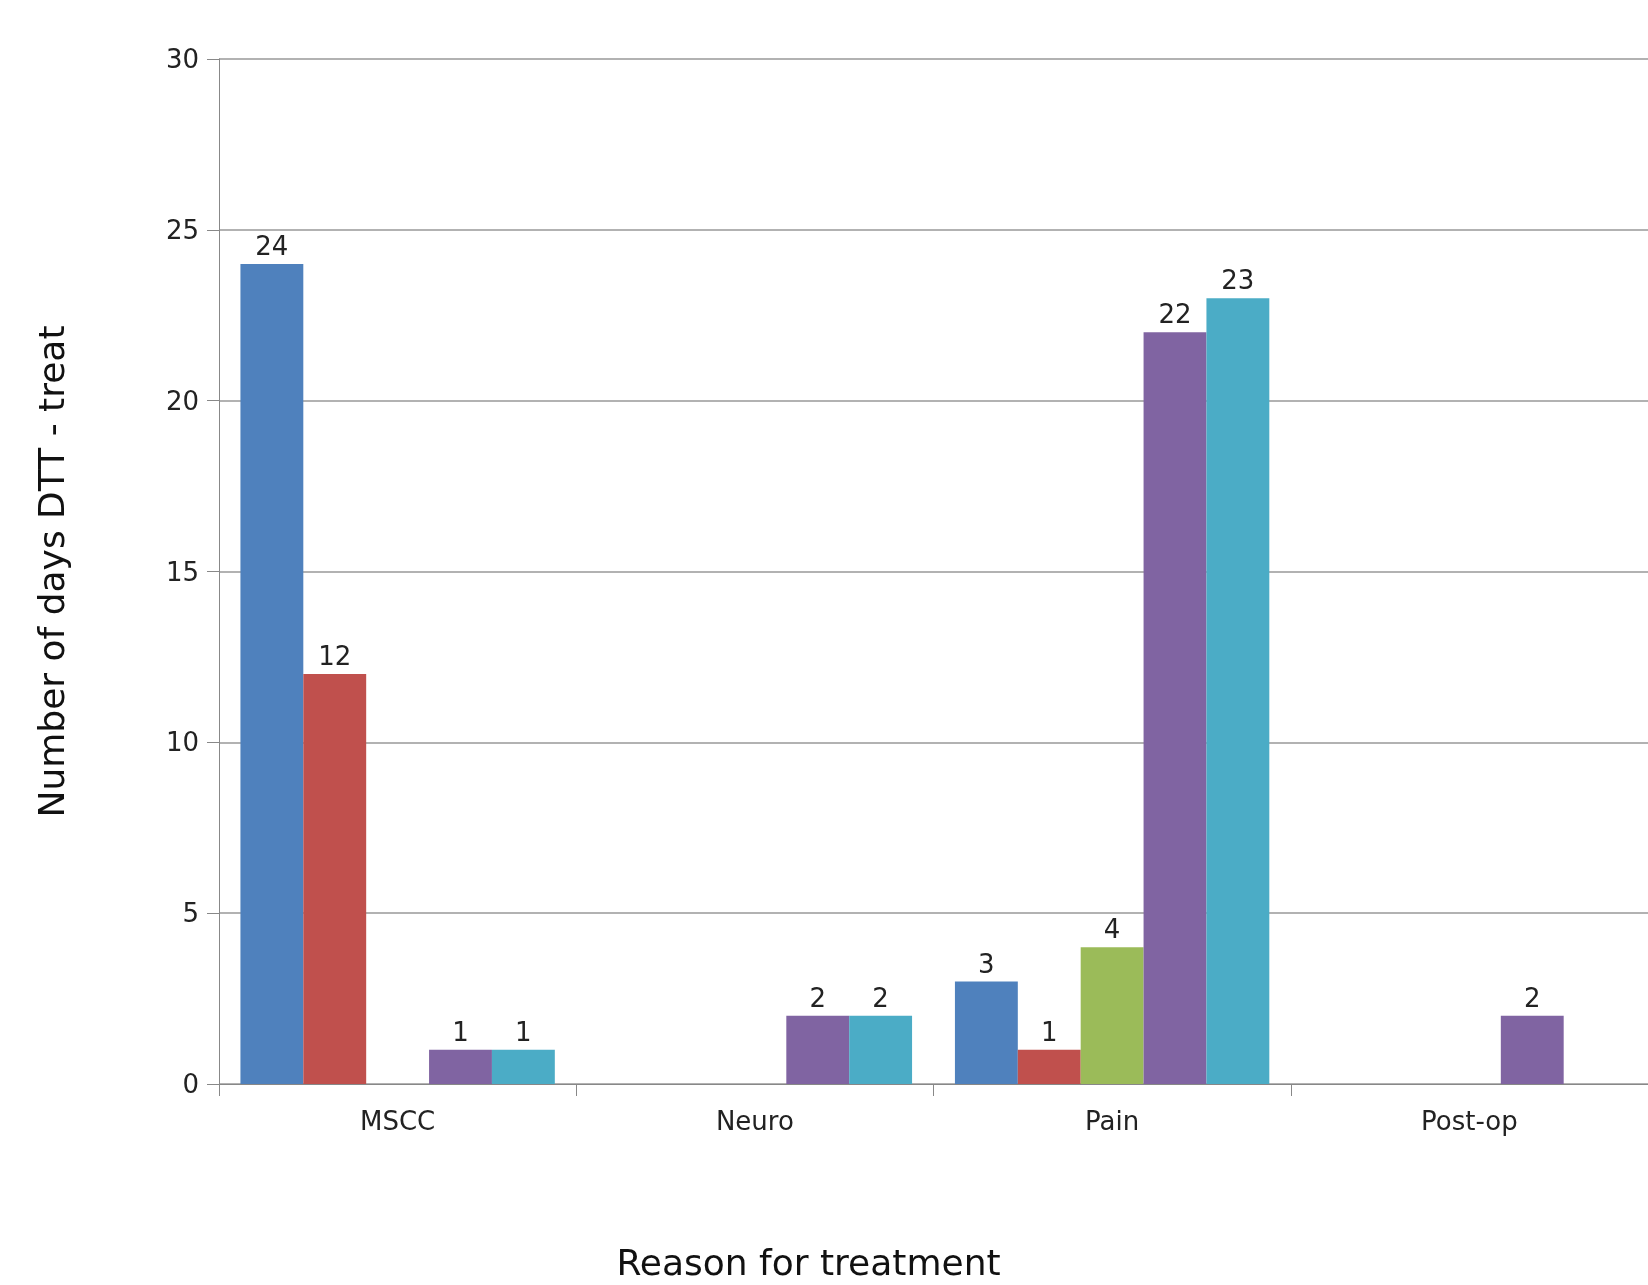  I want to click on data-label: 24, so click(272, 246).